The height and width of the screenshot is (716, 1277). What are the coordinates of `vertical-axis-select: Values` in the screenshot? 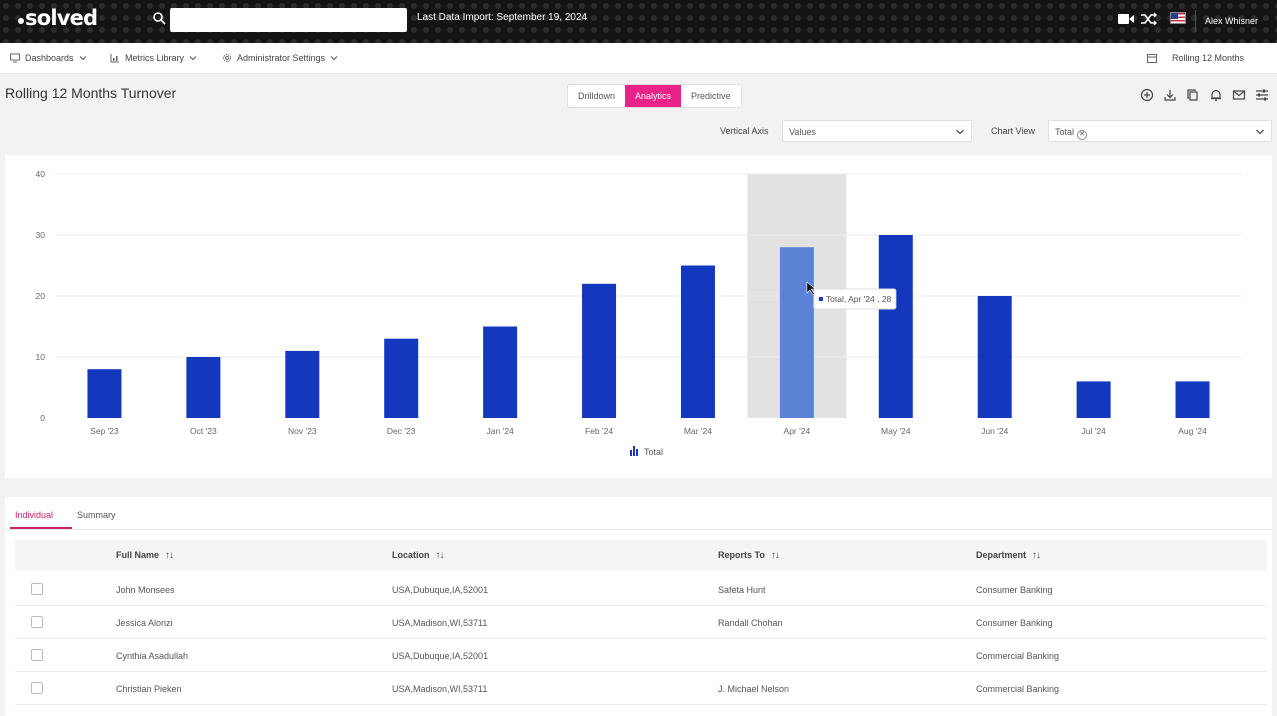 It's located at (877, 131).